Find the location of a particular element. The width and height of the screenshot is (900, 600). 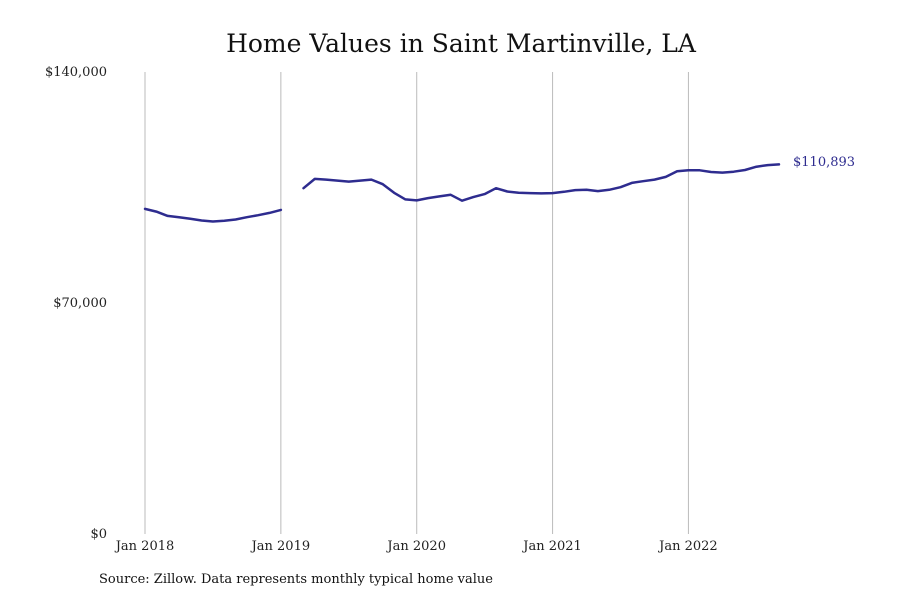

chart-title: Home Values in Saint Martinville, LA is located at coordinates (461, 43).